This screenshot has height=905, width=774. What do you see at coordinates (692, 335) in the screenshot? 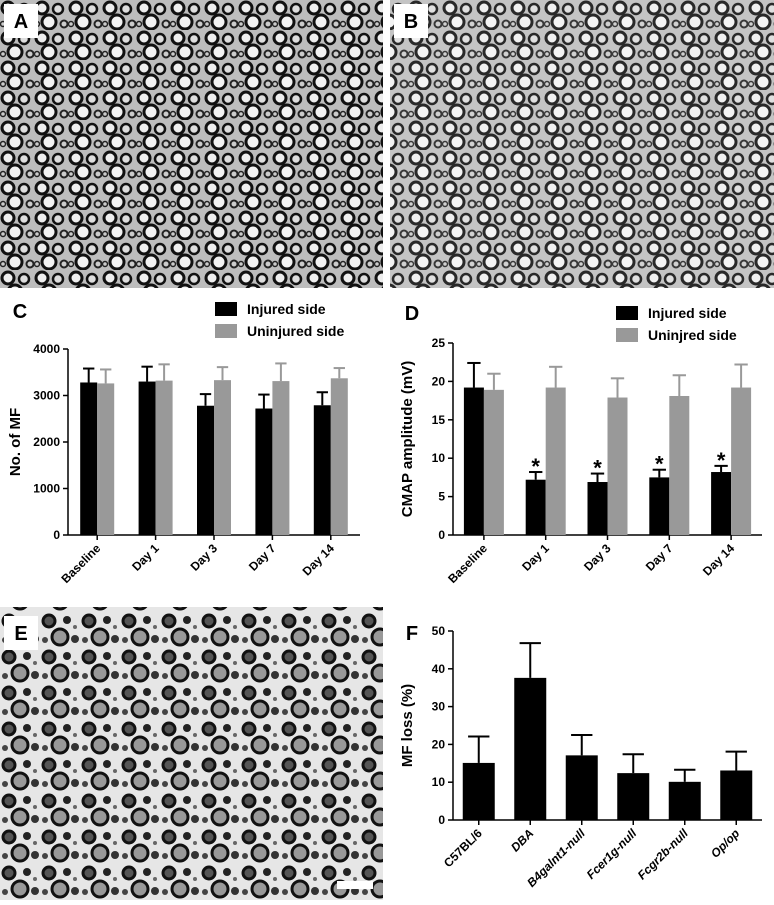
I see `legend-label: Uninjred side` at bounding box center [692, 335].